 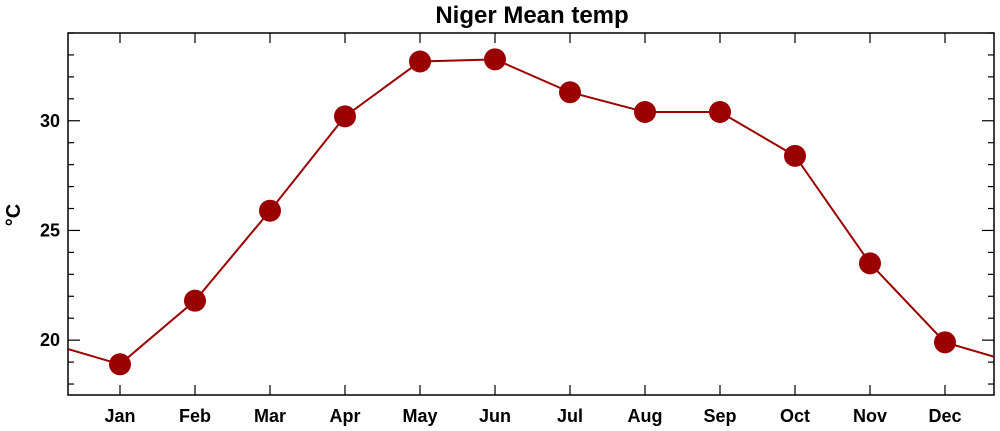 I want to click on x-tick-label: Feb, so click(x=195, y=416).